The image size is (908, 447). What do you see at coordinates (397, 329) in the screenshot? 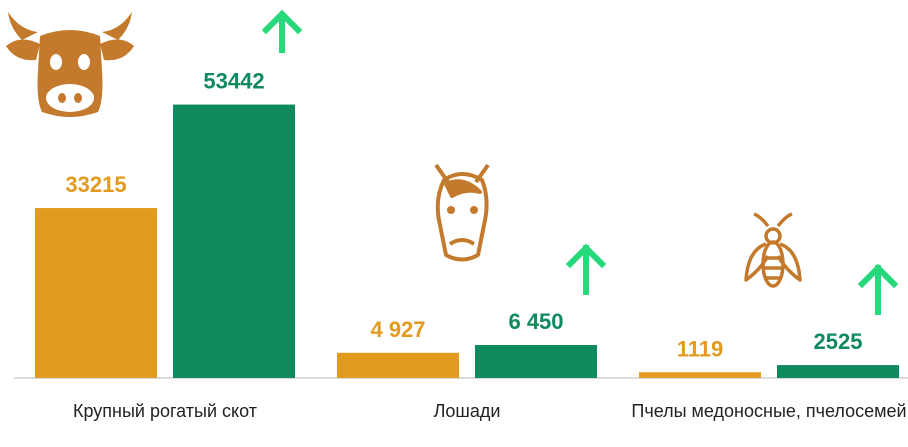
I see `value-label: 4 927` at bounding box center [397, 329].